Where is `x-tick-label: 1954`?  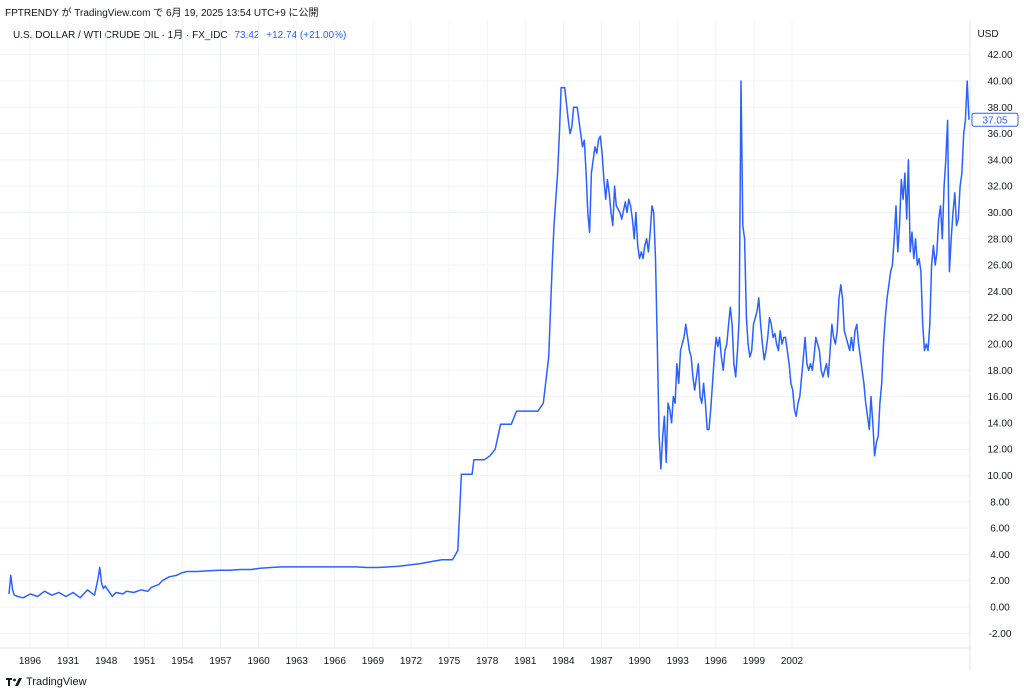 x-tick-label: 1954 is located at coordinates (182, 661).